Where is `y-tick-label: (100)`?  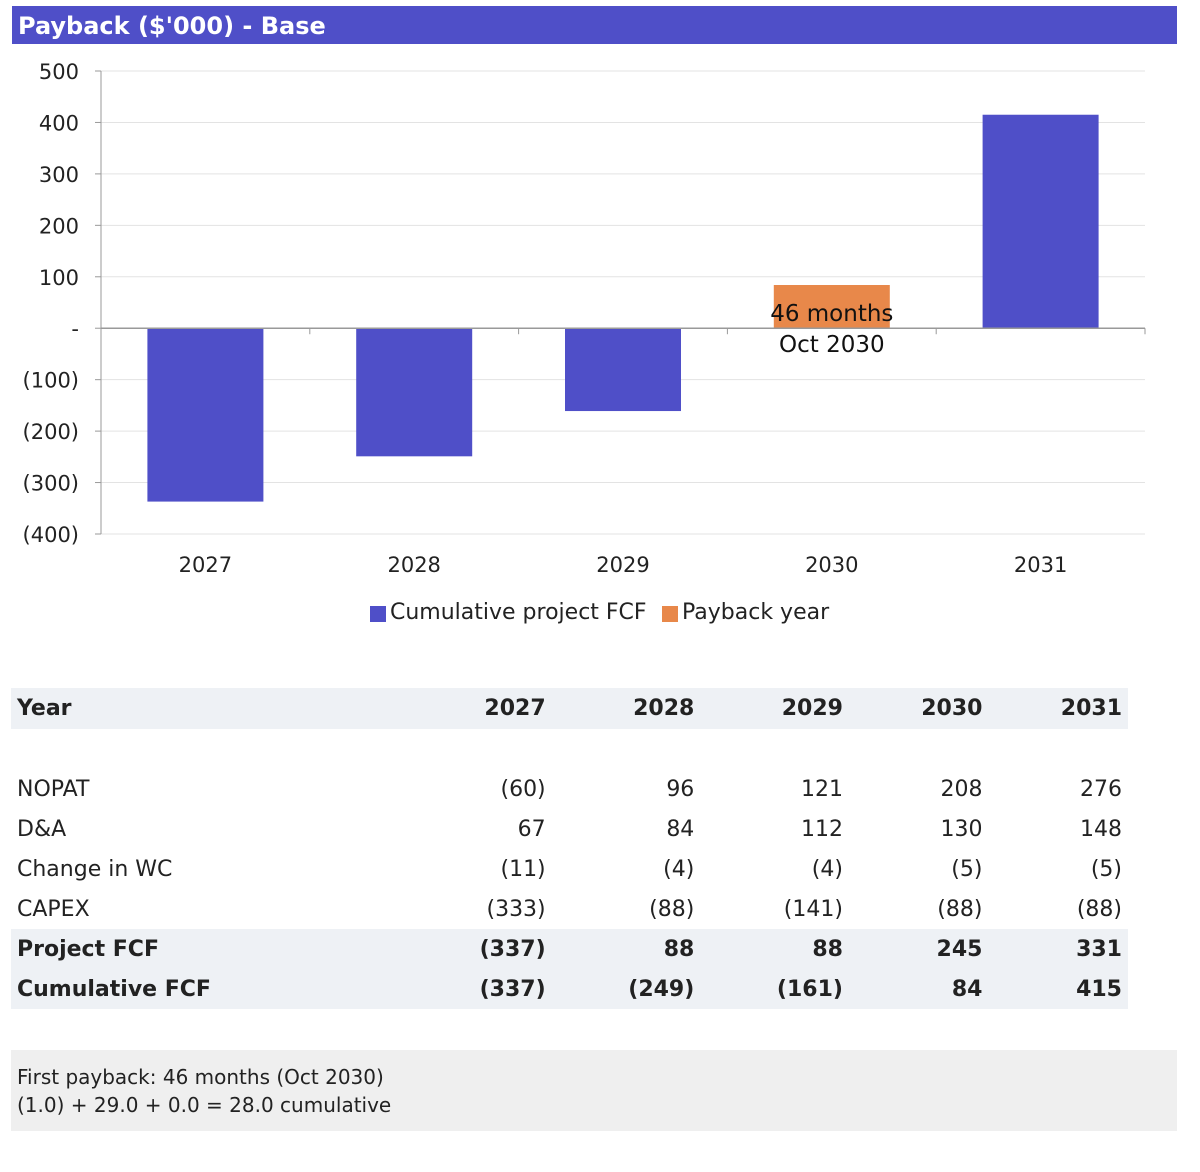
y-tick-label: (100) is located at coordinates (51, 381).